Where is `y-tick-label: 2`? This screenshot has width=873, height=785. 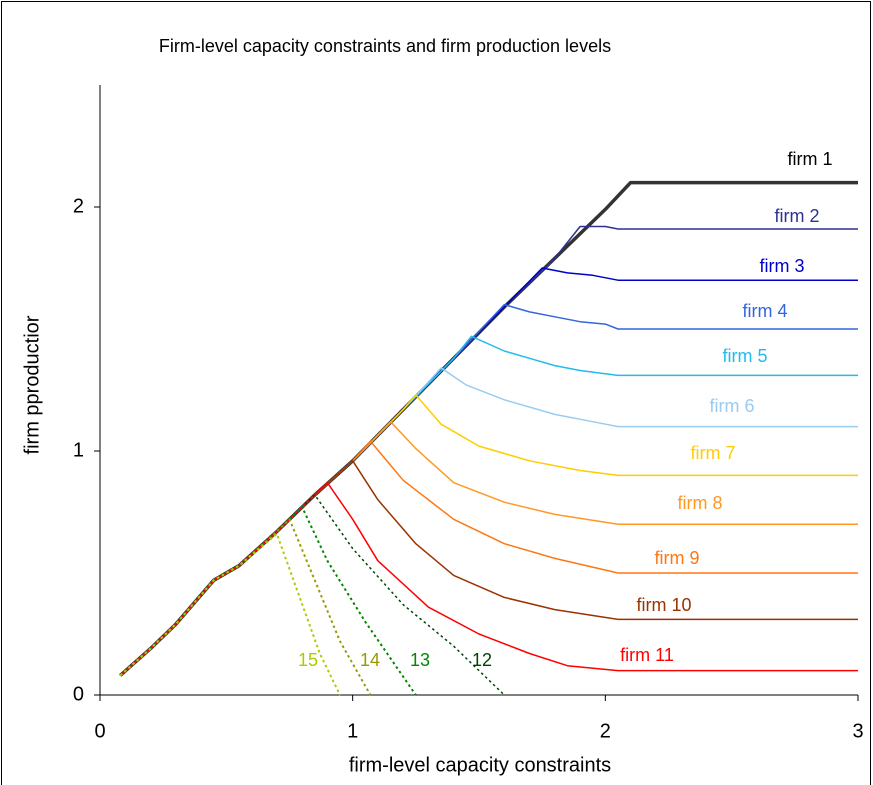
y-tick-label: 2 is located at coordinates (78, 206).